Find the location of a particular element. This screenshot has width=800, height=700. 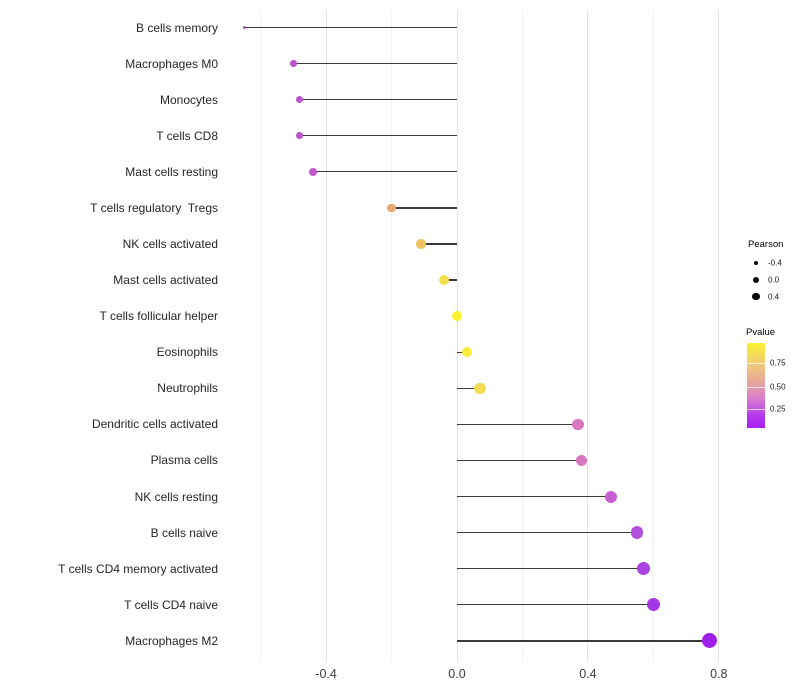

category-label: B cells memory is located at coordinates (176, 27).